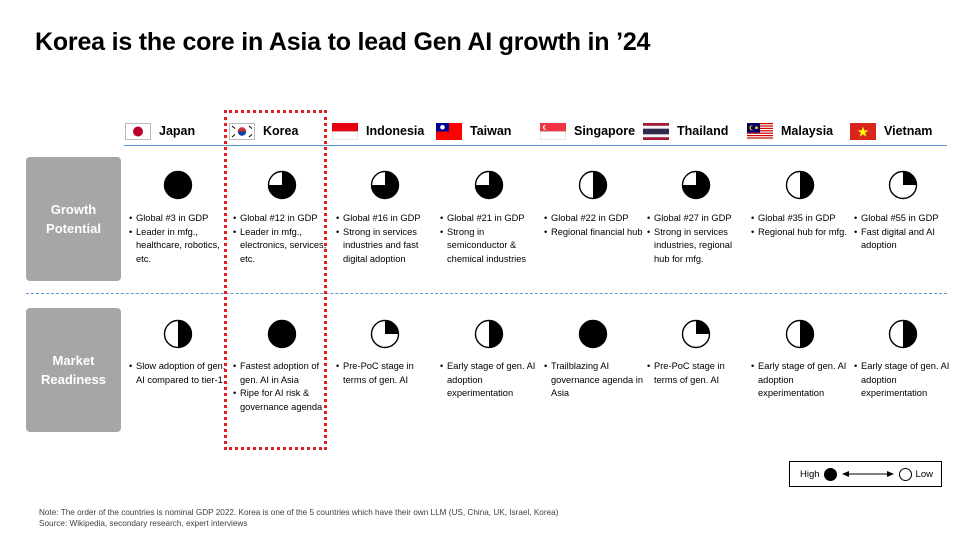  I want to click on double-arrow-icon, so click(867, 474).